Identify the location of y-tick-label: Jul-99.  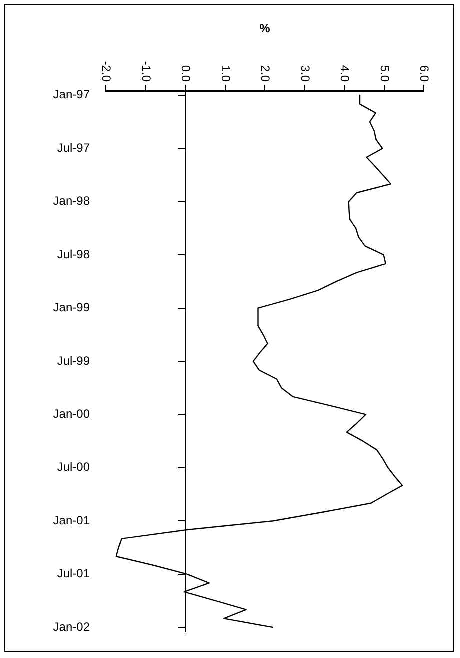
(73, 361).